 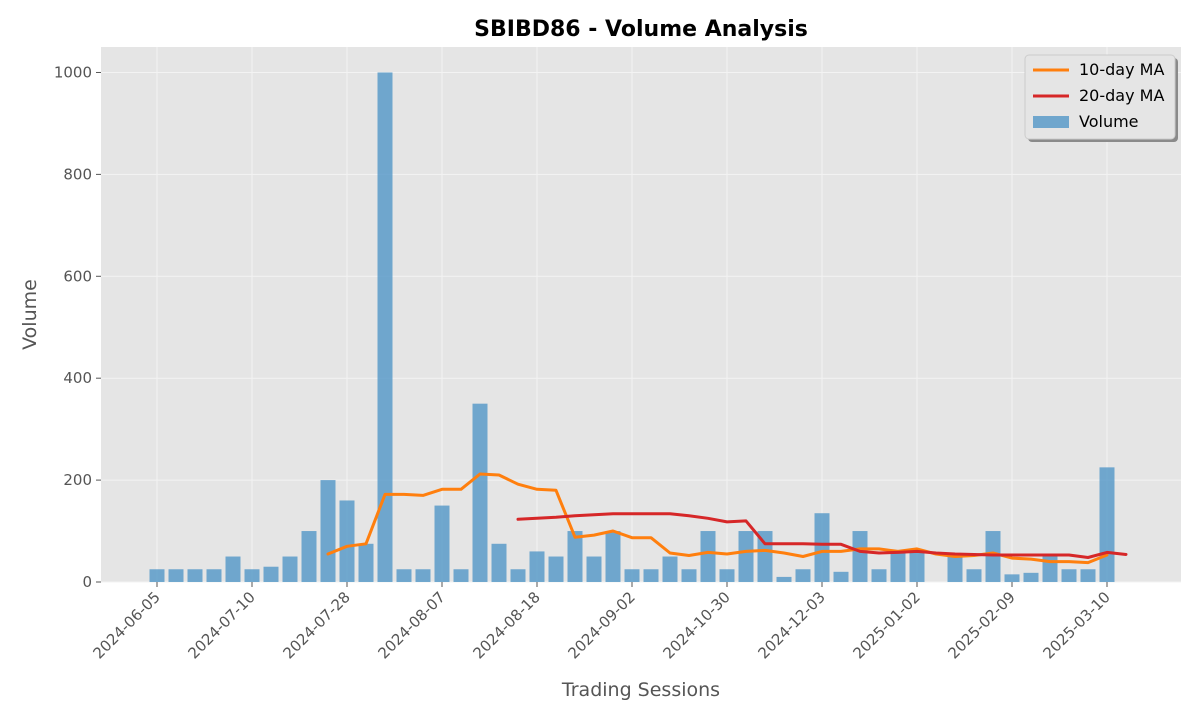 I want to click on x-tick-label: 2024-06-05, so click(x=126, y=625).